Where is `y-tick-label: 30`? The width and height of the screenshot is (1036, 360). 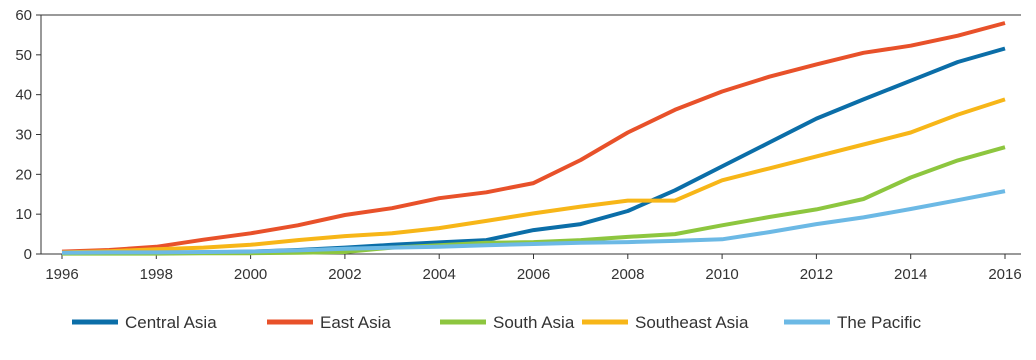
y-tick-label: 30 is located at coordinates (23, 135).